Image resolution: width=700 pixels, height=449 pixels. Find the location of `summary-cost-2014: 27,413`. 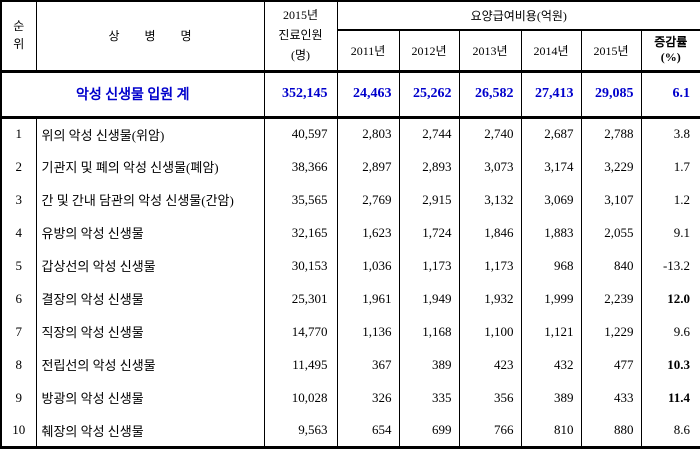

summary-cost-2014: 27,413 is located at coordinates (551, 95).